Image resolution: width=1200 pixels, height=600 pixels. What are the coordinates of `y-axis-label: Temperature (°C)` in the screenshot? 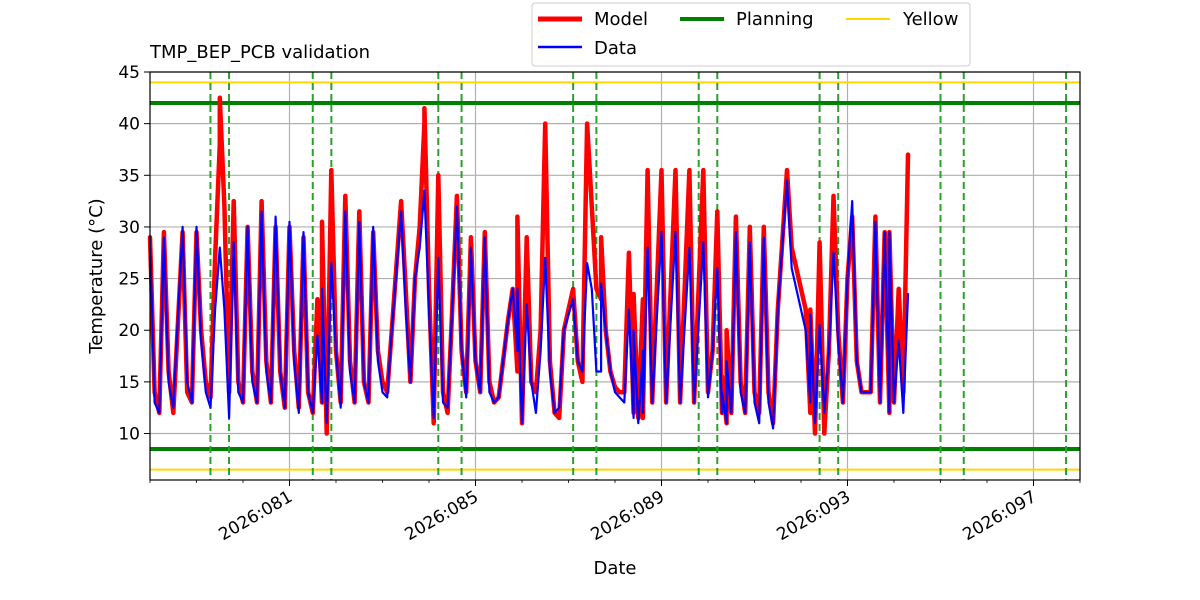 It's located at (96, 276).